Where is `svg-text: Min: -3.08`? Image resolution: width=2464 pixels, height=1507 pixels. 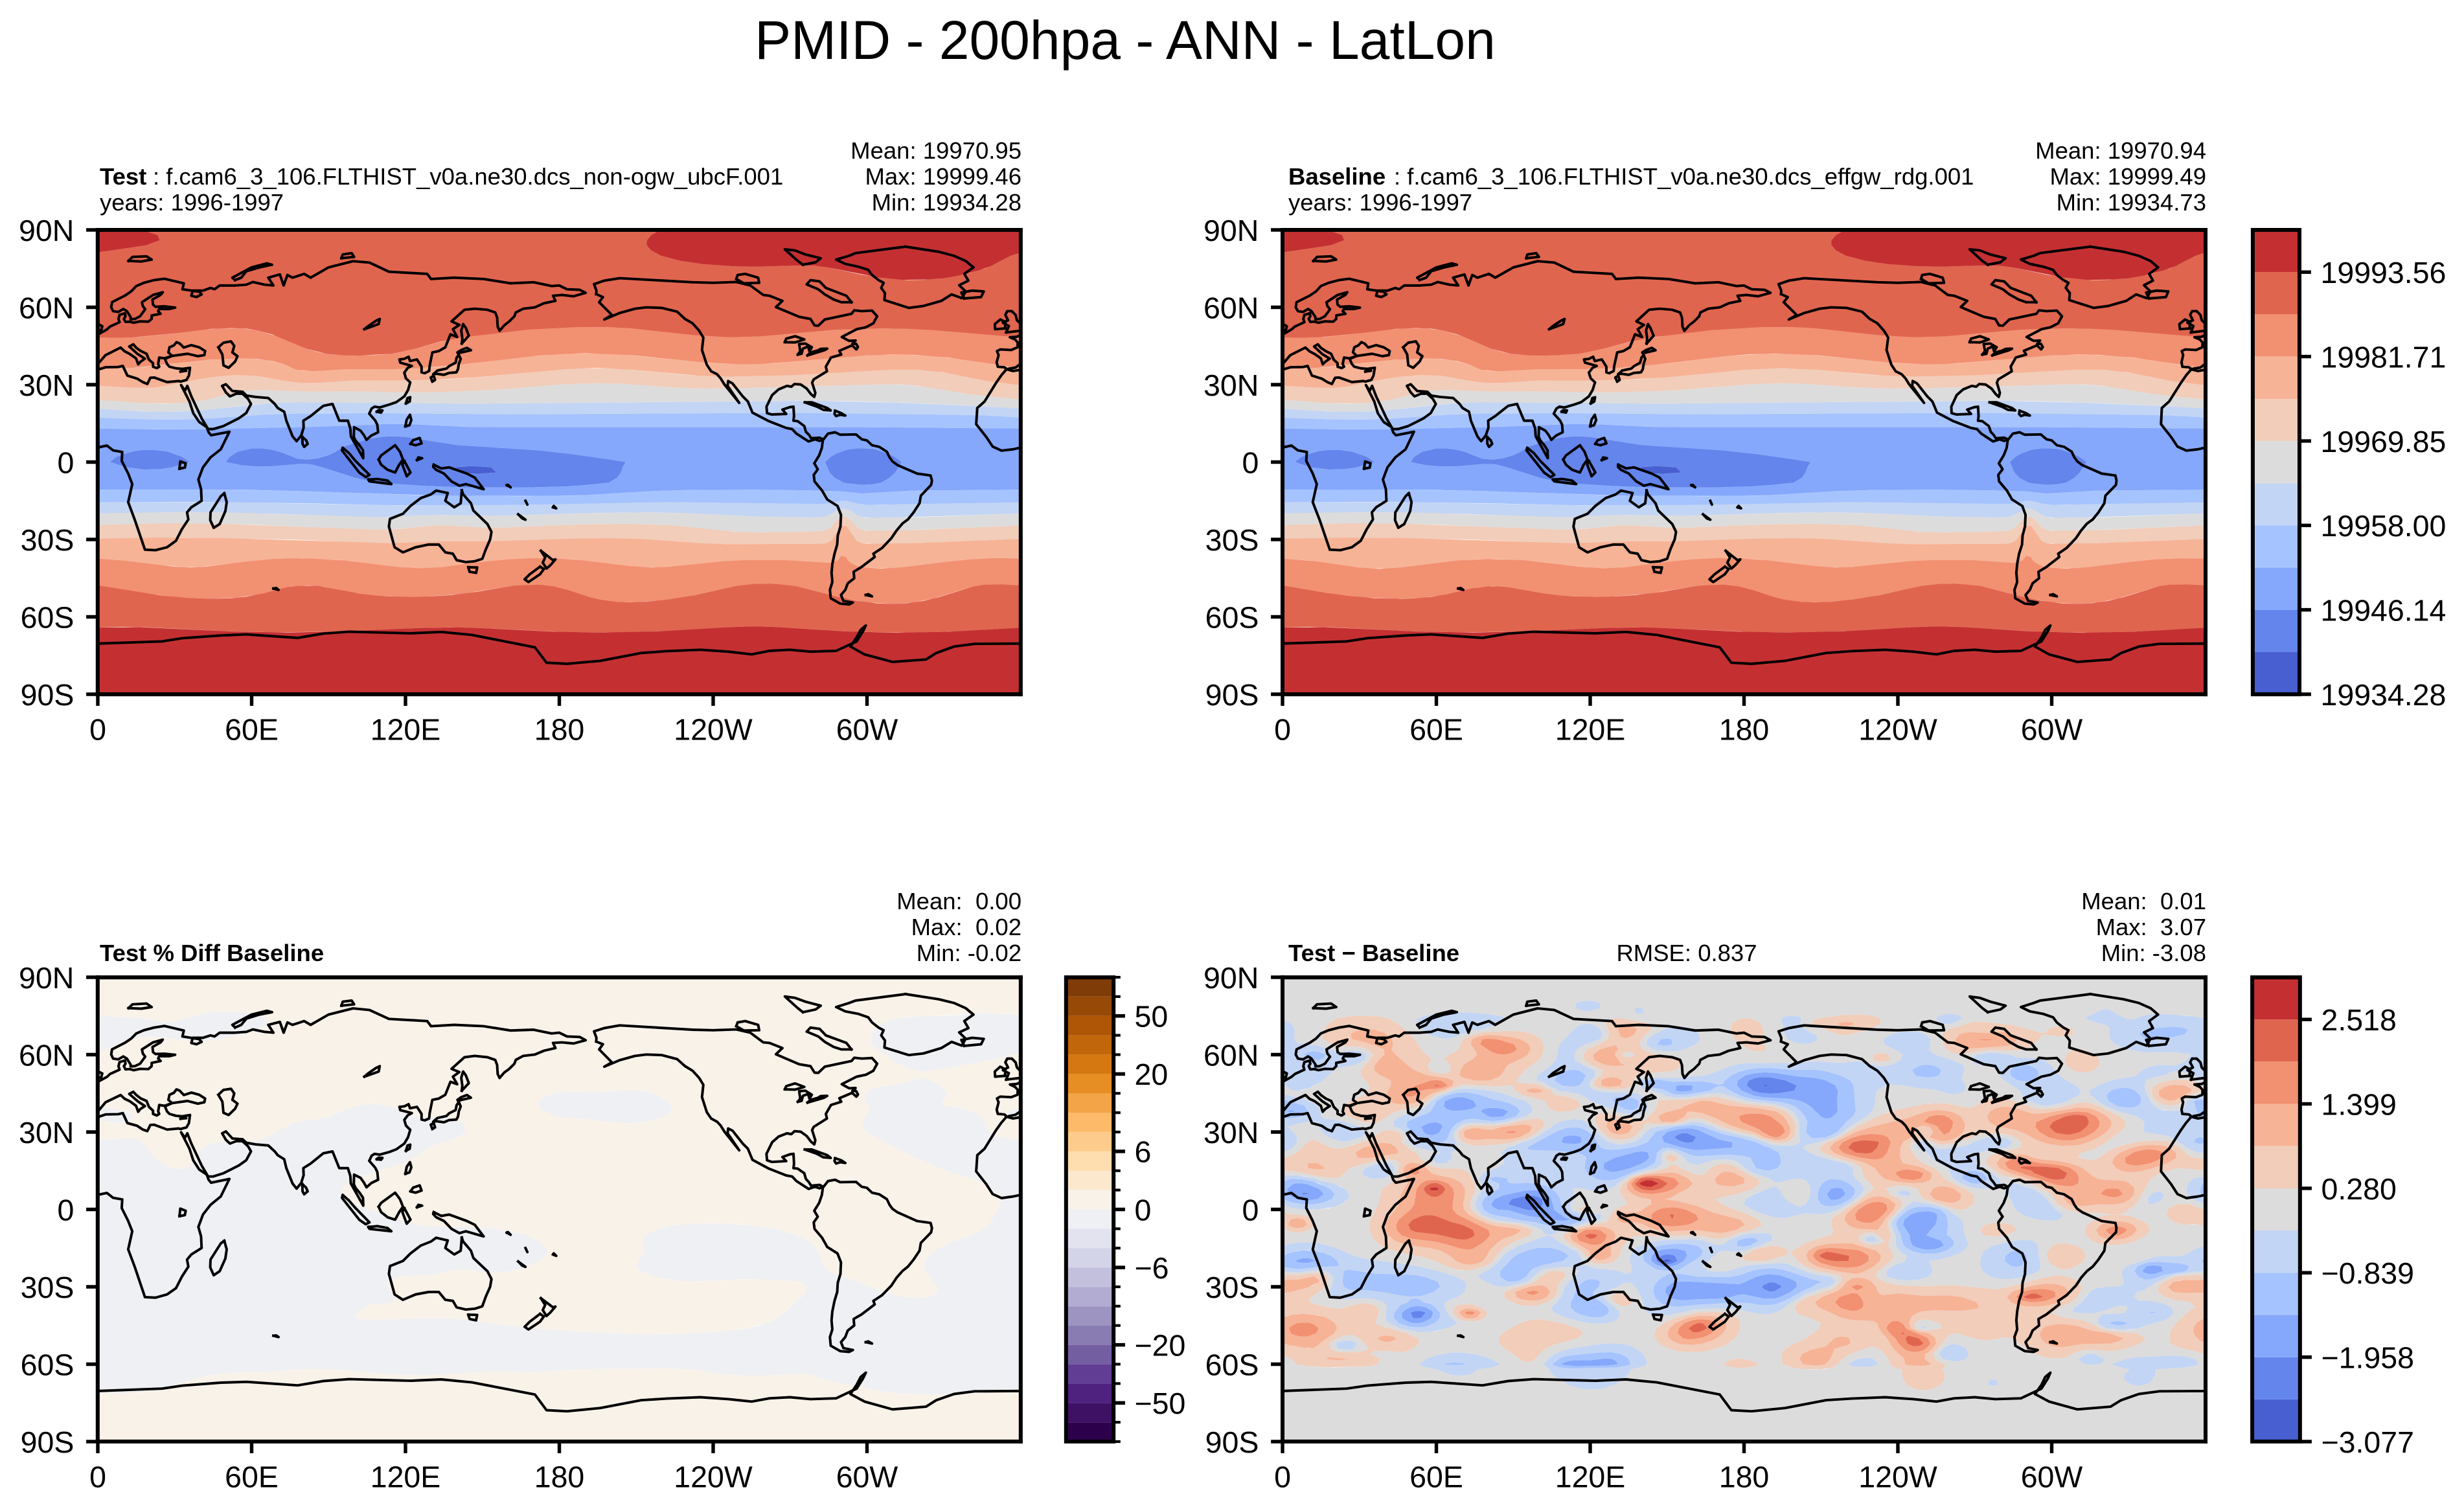 svg-text: Min: -3.08 is located at coordinates (2153, 953).